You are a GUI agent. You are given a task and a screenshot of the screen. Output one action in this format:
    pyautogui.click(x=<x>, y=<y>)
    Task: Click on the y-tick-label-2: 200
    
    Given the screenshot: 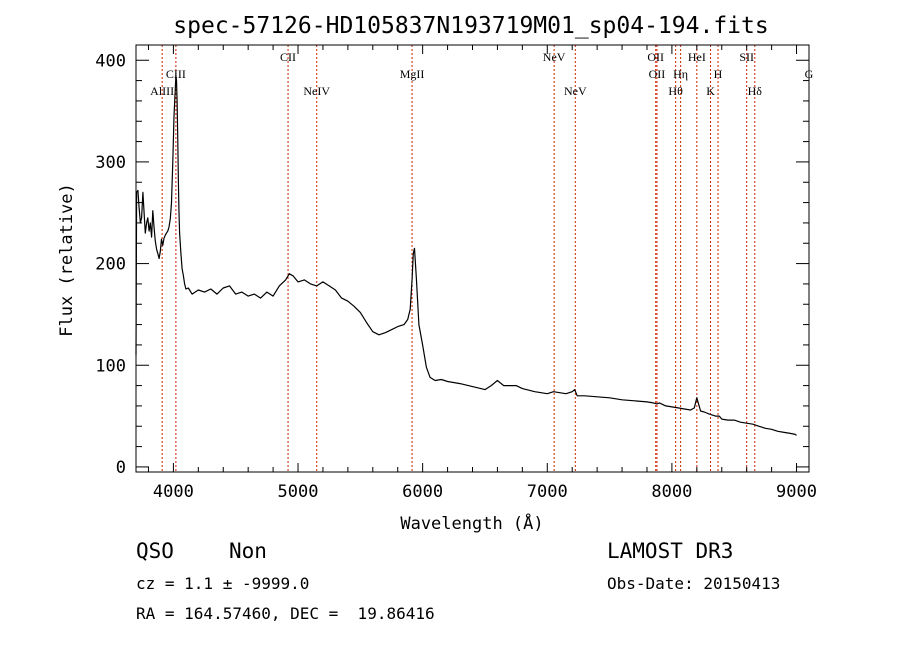 What is the action you would take?
    pyautogui.click(x=110, y=265)
    